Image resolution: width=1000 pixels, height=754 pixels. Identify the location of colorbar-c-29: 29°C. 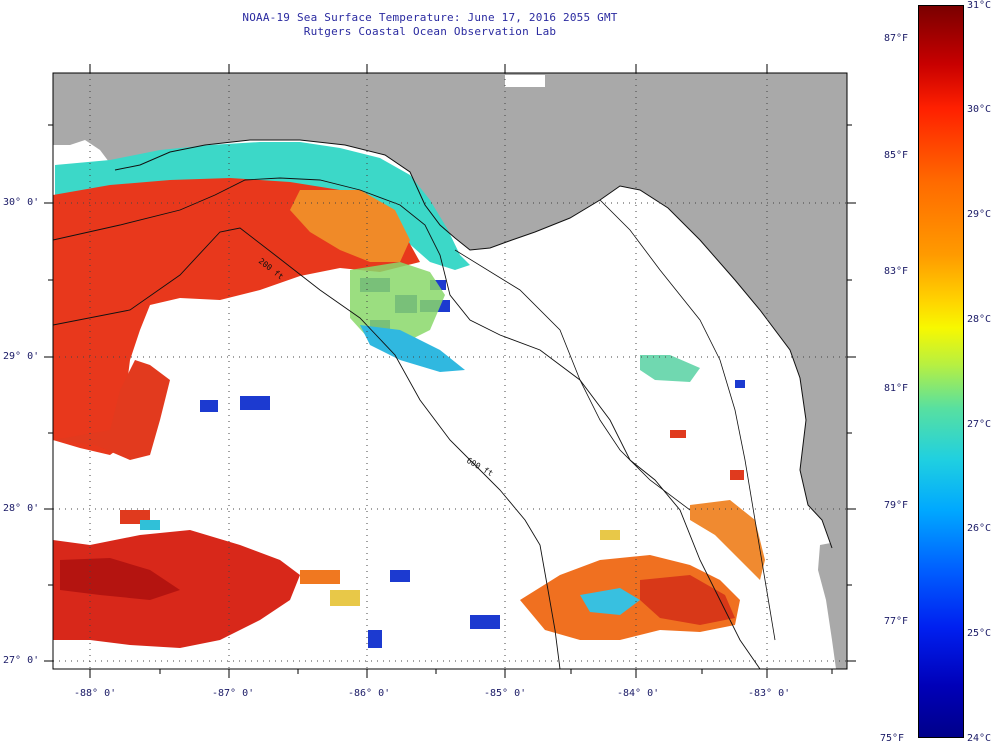
(979, 214).